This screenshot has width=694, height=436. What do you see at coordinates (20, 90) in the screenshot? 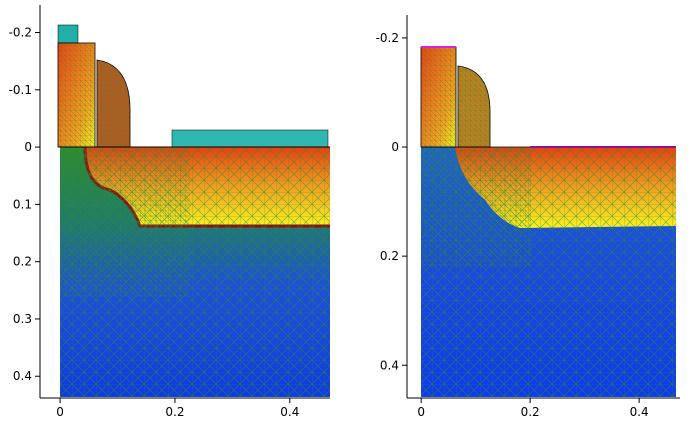
I see `y-tick-label: -0.1` at bounding box center [20, 90].